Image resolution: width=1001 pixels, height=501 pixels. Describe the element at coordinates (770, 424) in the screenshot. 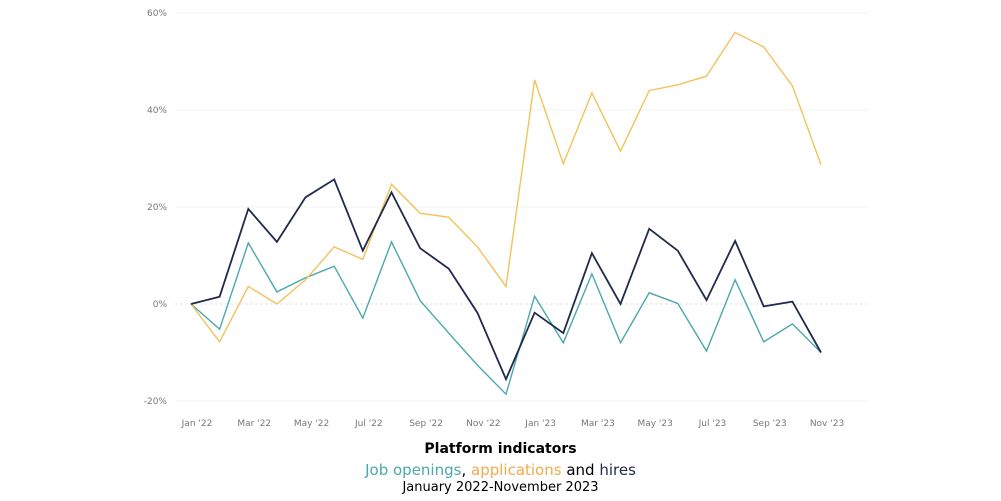

I see `x-tick-label: Sep '23` at that location.